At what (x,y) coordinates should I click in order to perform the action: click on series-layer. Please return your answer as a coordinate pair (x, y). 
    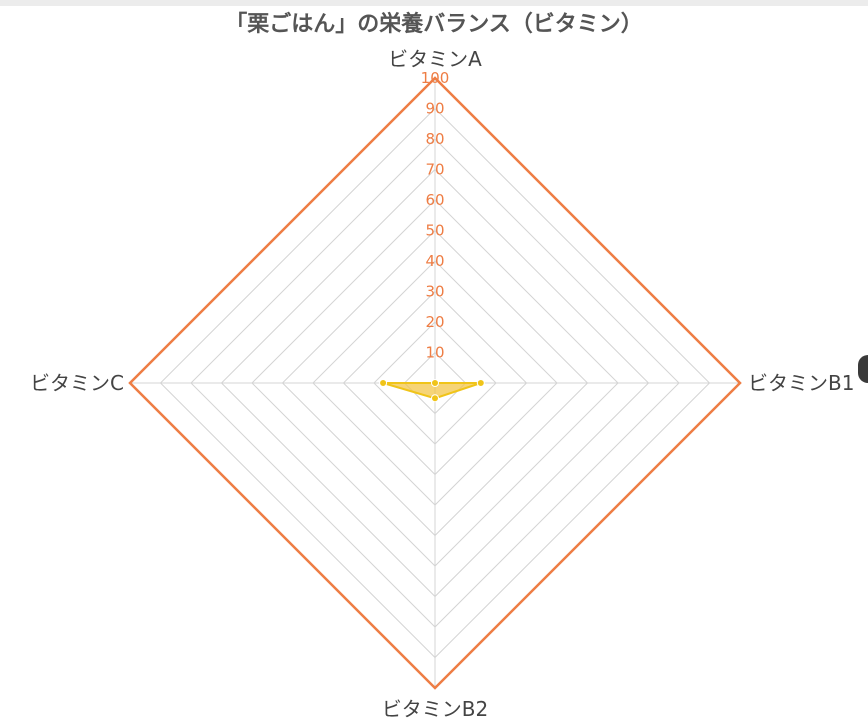
    Looking at the image, I should click on (432, 391).